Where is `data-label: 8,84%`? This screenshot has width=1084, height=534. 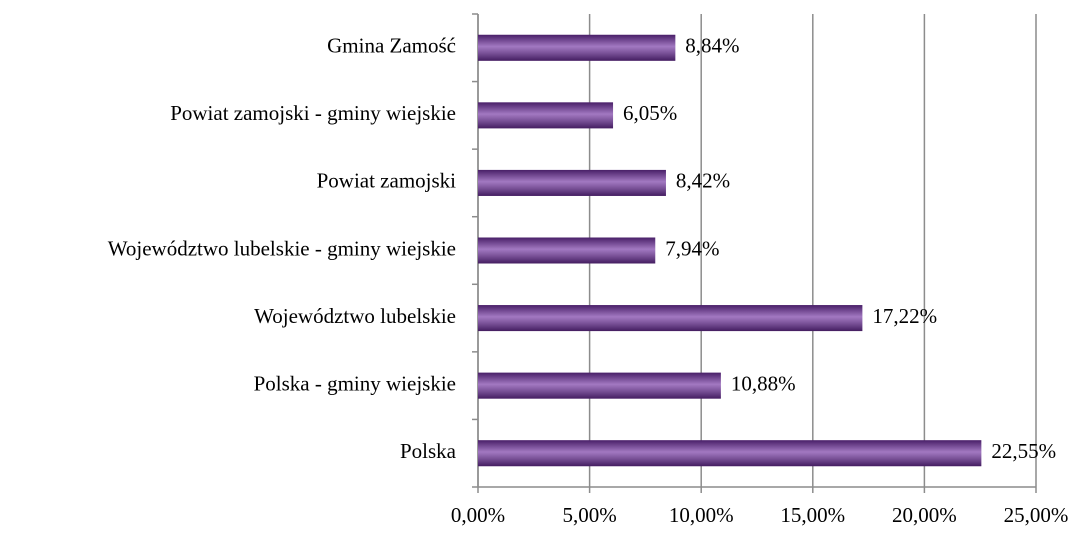 data-label: 8,84% is located at coordinates (712, 46).